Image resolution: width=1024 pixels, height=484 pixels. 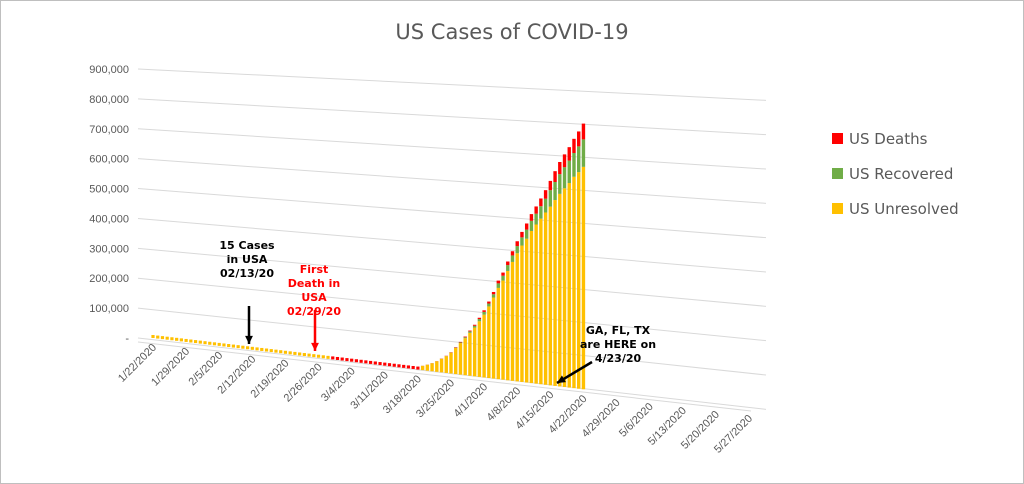 I want to click on y-tick-label: 300,000, so click(x=109, y=249).